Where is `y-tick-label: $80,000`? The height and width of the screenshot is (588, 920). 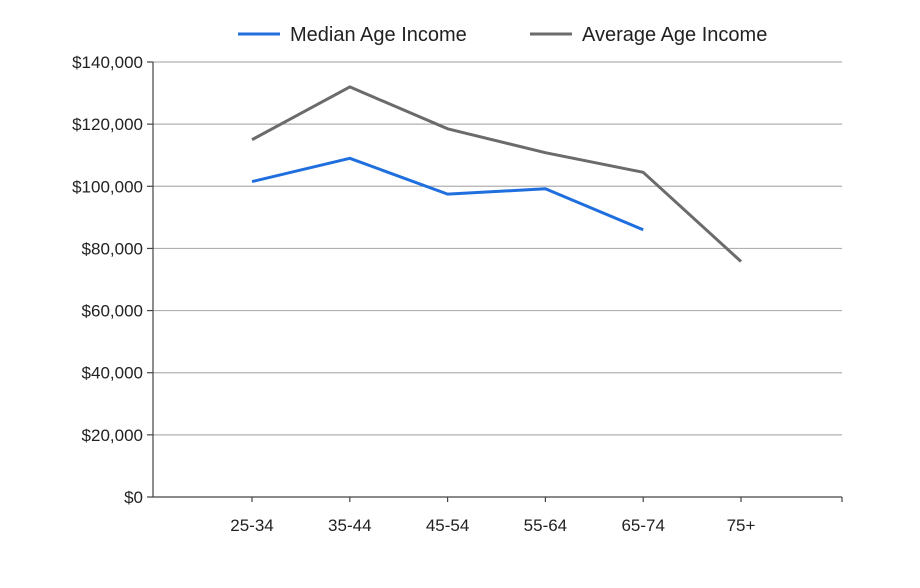
y-tick-label: $80,000 is located at coordinates (112, 248).